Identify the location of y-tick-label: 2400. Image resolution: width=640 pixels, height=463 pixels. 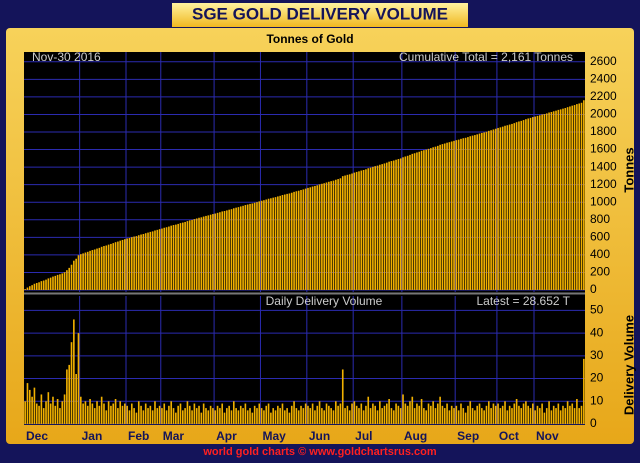
(603, 79).